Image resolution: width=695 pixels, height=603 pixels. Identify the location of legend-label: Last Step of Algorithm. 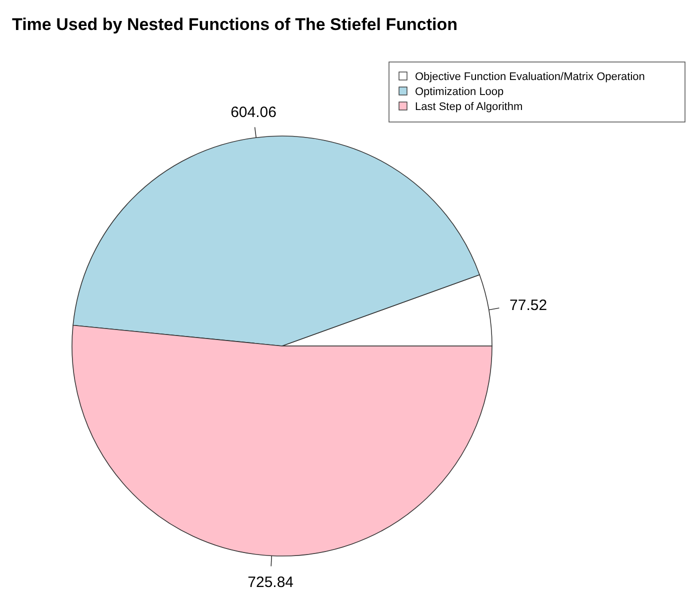
(469, 107).